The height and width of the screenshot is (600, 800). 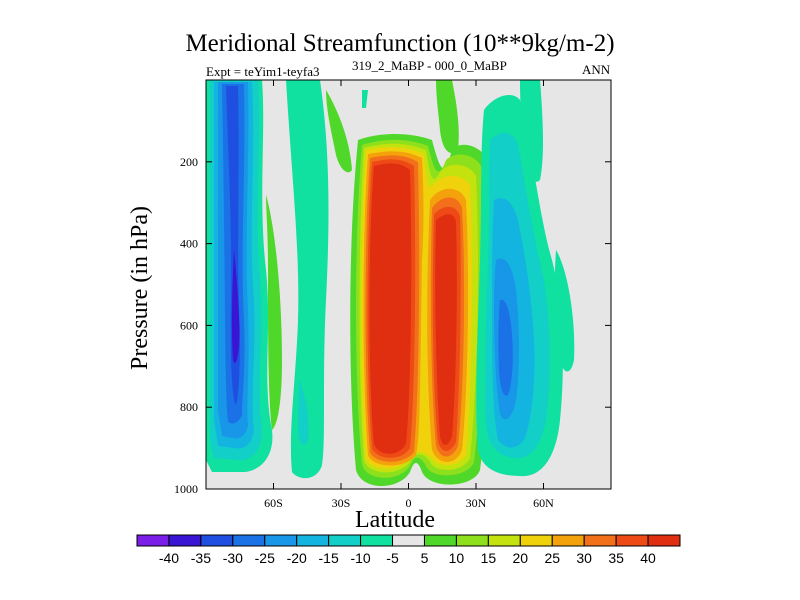 What do you see at coordinates (297, 558) in the screenshot?
I see `colorbar-label: -20` at bounding box center [297, 558].